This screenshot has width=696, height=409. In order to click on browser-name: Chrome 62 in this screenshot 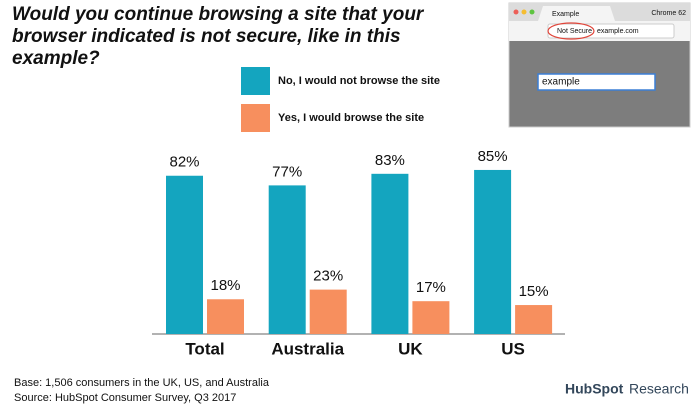, I will do `click(668, 13)`.